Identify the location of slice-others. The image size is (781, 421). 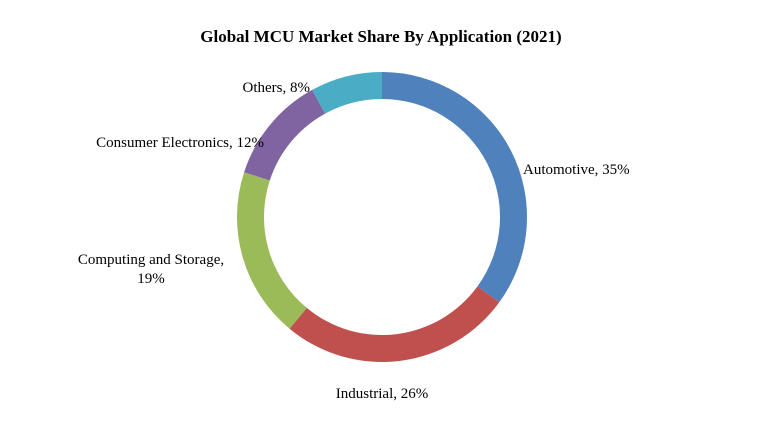
(347, 93).